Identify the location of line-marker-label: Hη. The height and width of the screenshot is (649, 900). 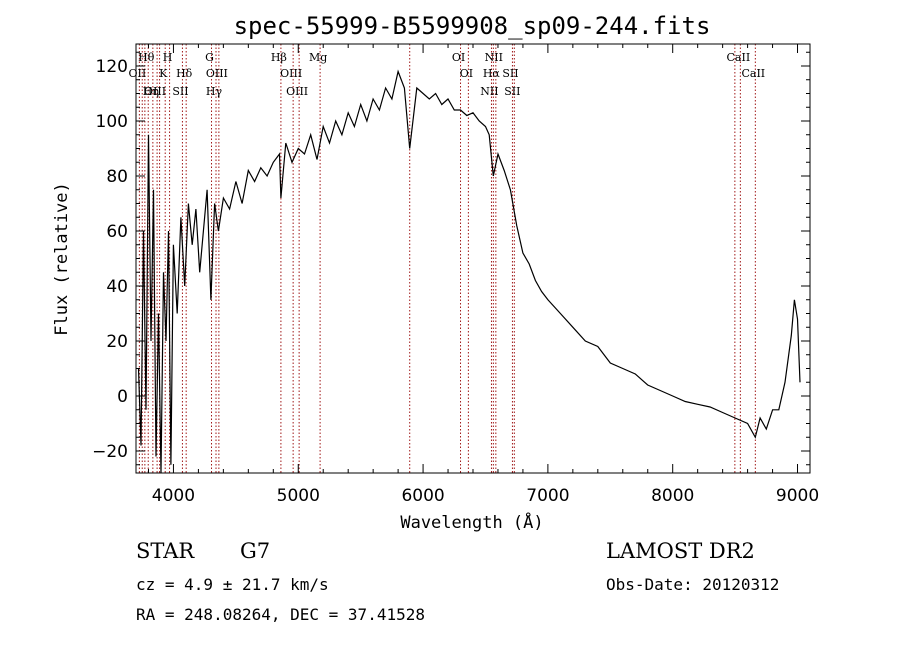
(151, 91).